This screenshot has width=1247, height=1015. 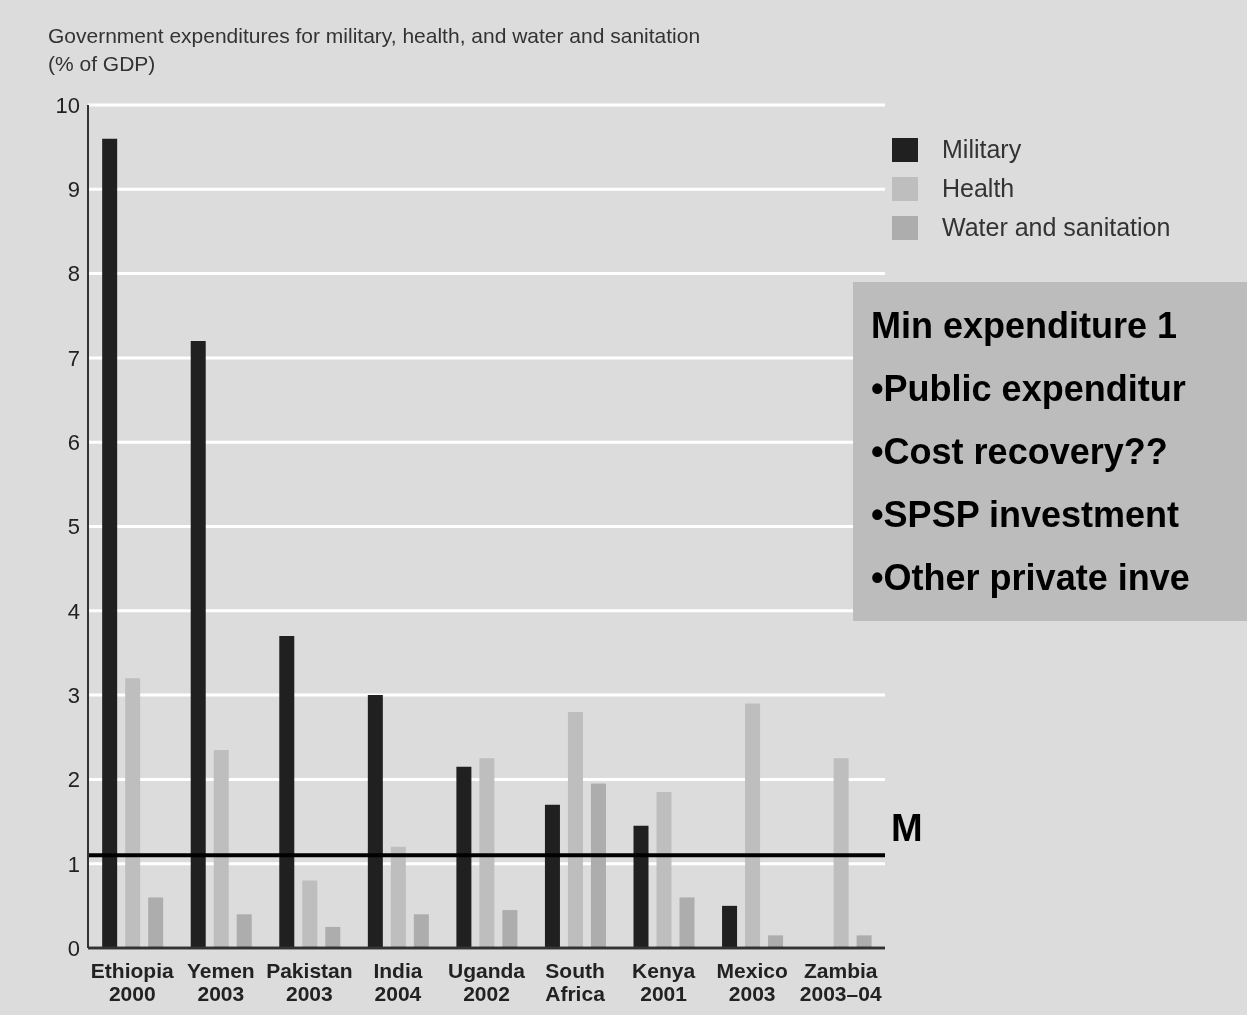 What do you see at coordinates (982, 149) in the screenshot?
I see `legend-label: Military` at bounding box center [982, 149].